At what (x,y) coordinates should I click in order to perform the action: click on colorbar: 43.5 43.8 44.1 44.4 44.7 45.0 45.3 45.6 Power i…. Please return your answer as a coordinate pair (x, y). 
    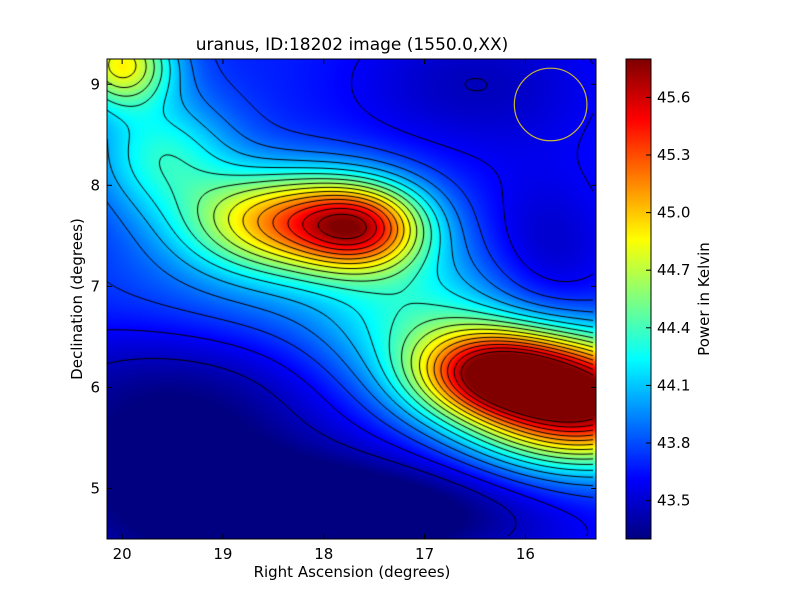
    Looking at the image, I should click on (669, 299).